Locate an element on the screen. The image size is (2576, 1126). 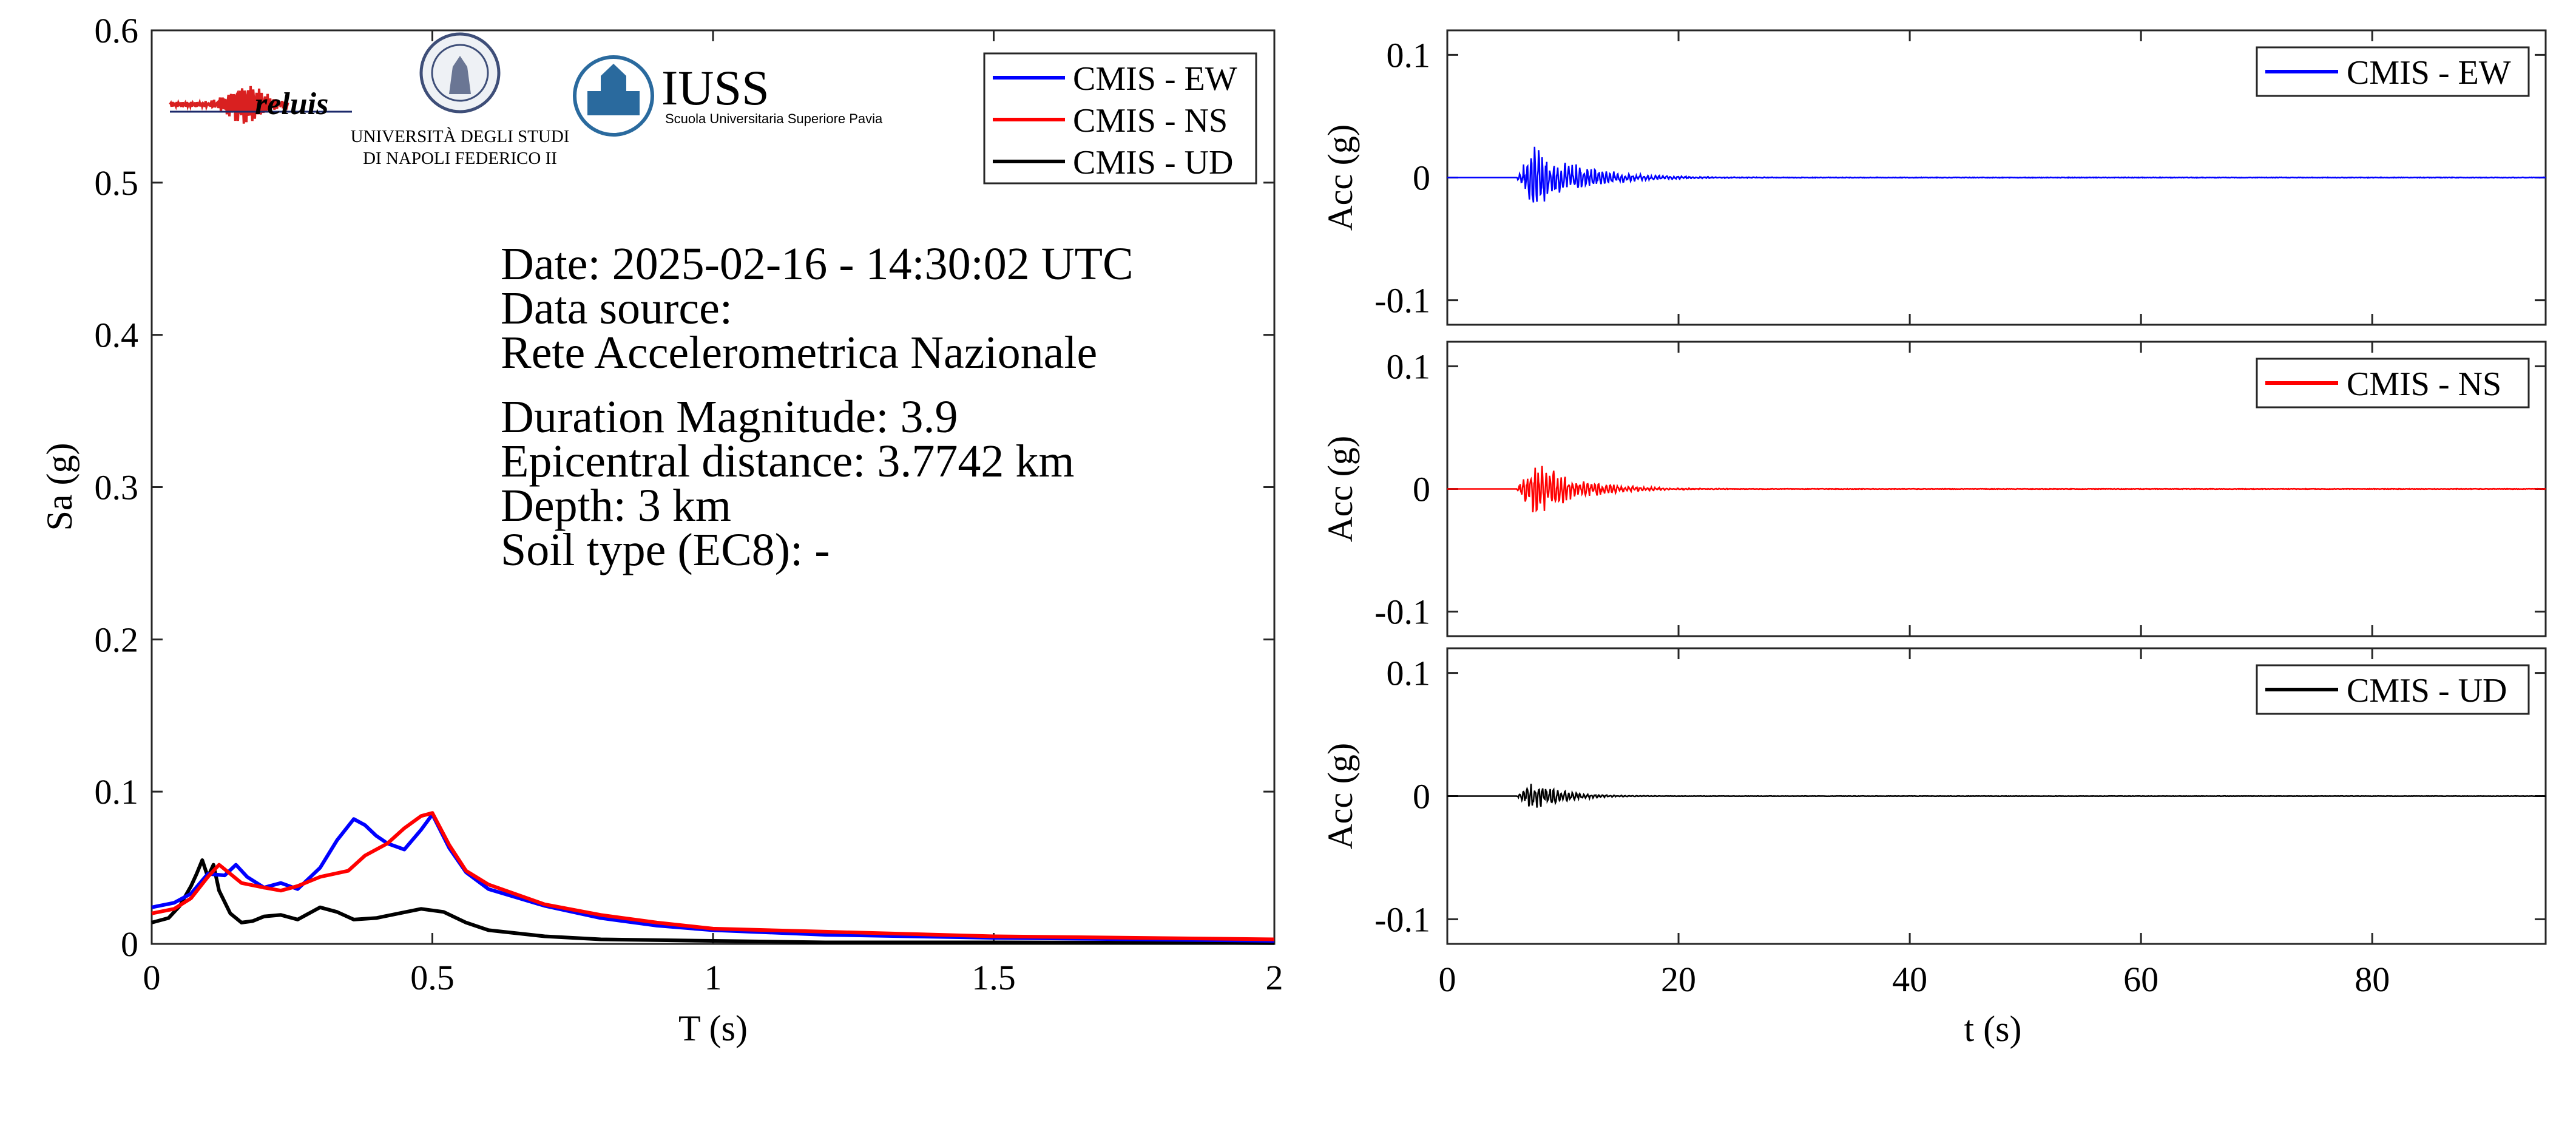
event-source-label: Data source: is located at coordinates (616, 308).